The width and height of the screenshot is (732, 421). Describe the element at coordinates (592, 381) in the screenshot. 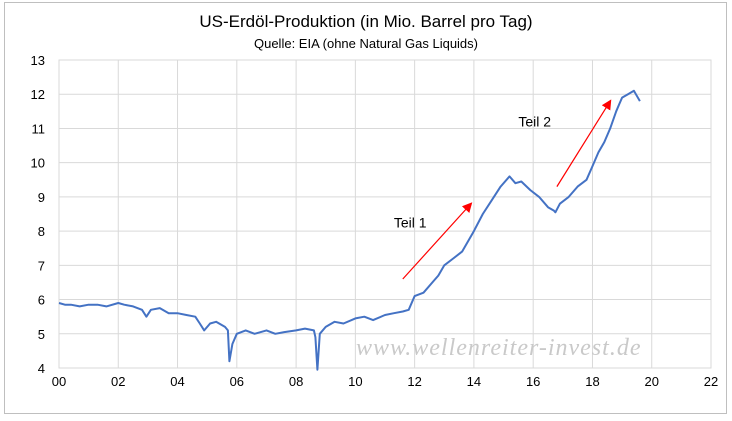

I see `x-tick-label: 18` at that location.